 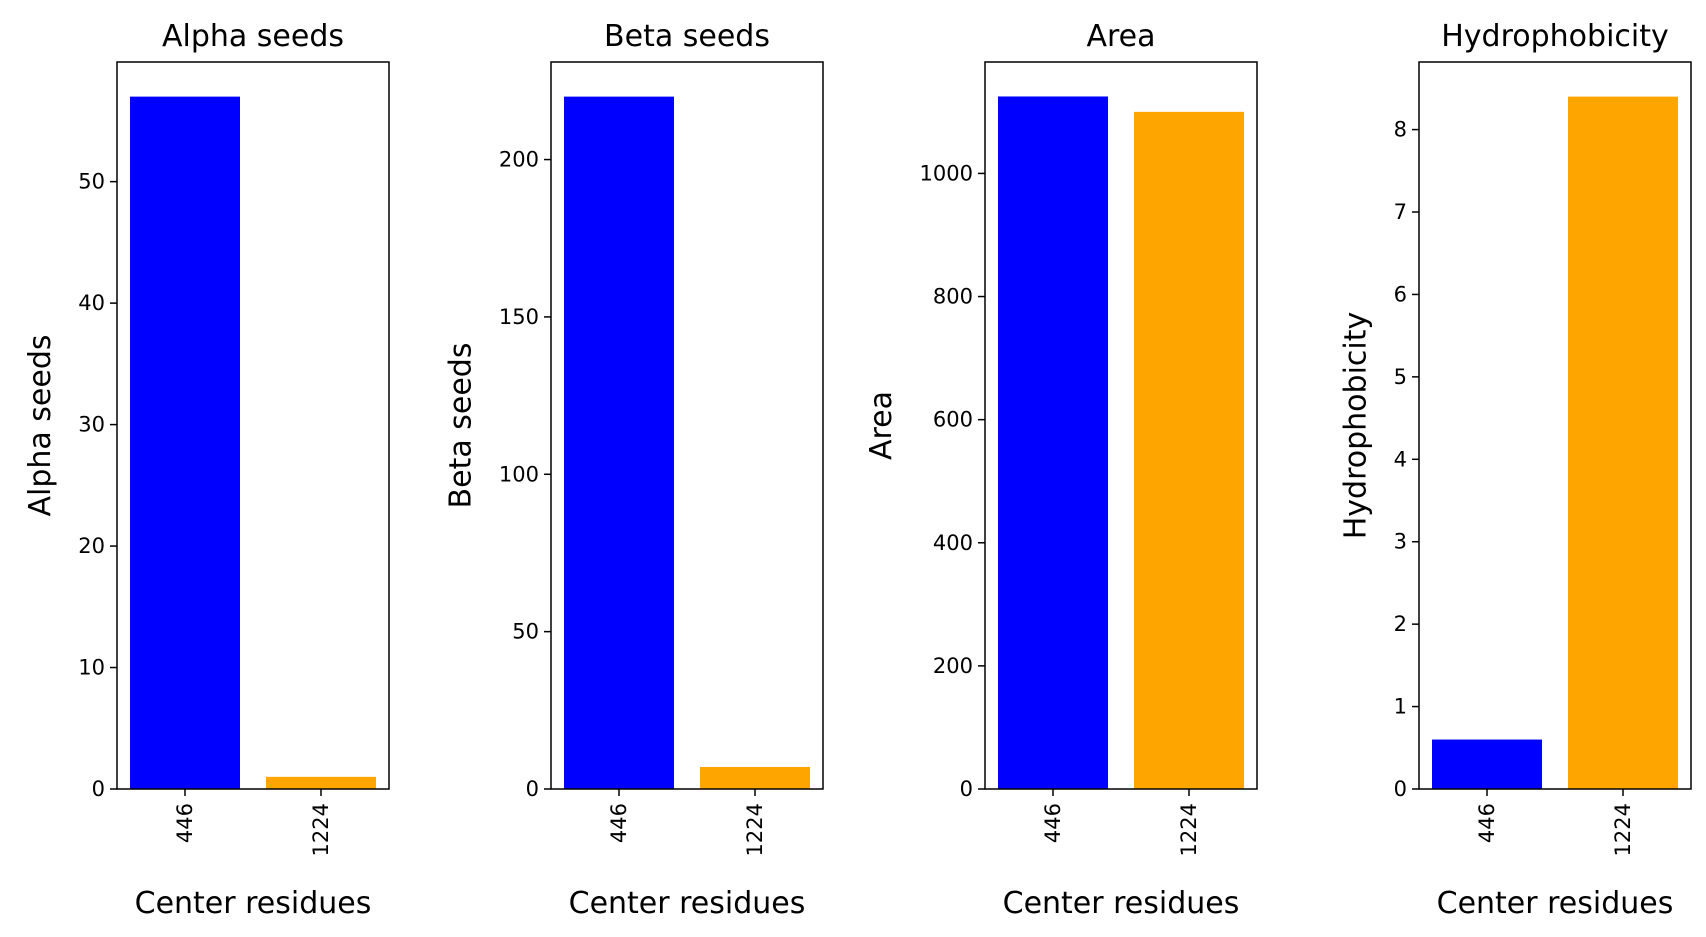 I want to click on y-tick-label: 3, so click(x=1400, y=542).